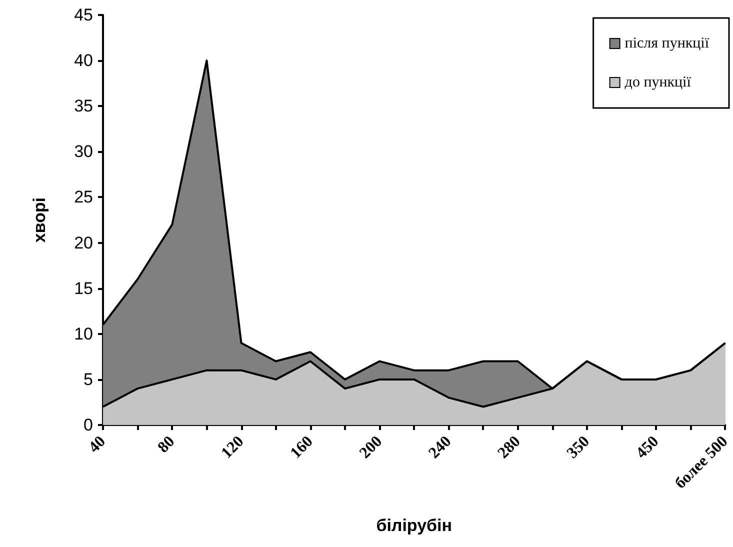 Image resolution: width=733 pixels, height=547 pixels. What do you see at coordinates (414, 525) in the screenshot?
I see `x-axis-title: білірубін` at bounding box center [414, 525].